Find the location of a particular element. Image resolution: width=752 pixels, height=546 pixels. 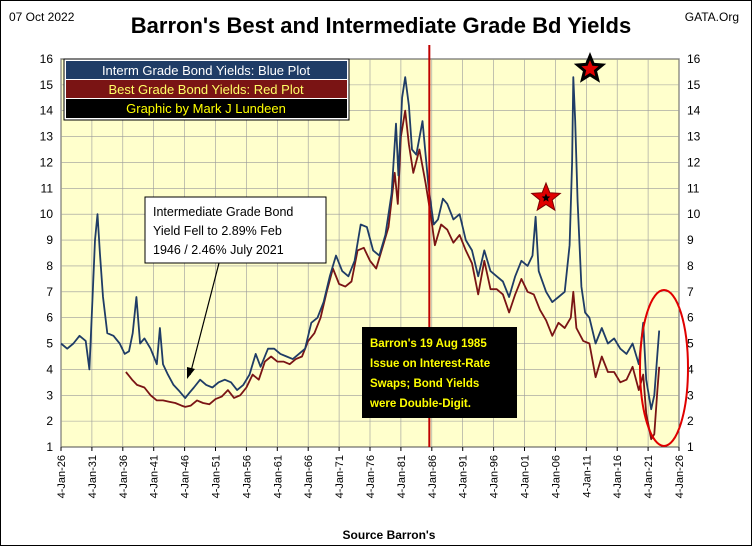

swaps-callout-box is located at coordinates (439, 372).